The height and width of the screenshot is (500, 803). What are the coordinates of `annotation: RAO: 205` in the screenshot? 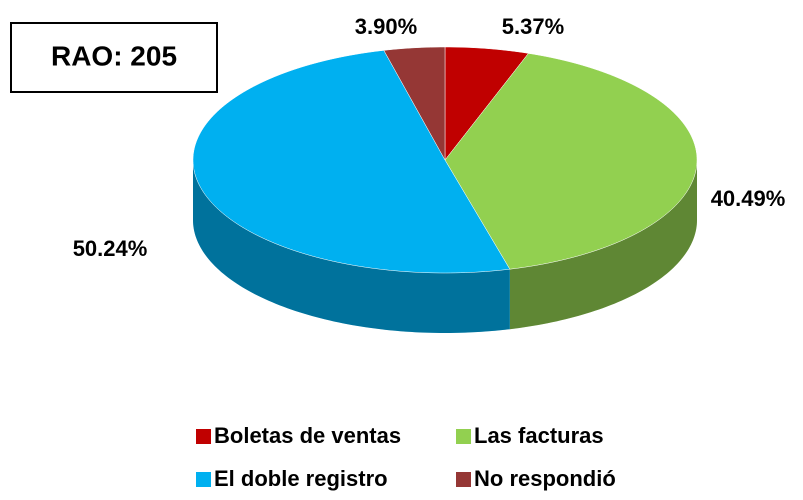 It's located at (114, 55).